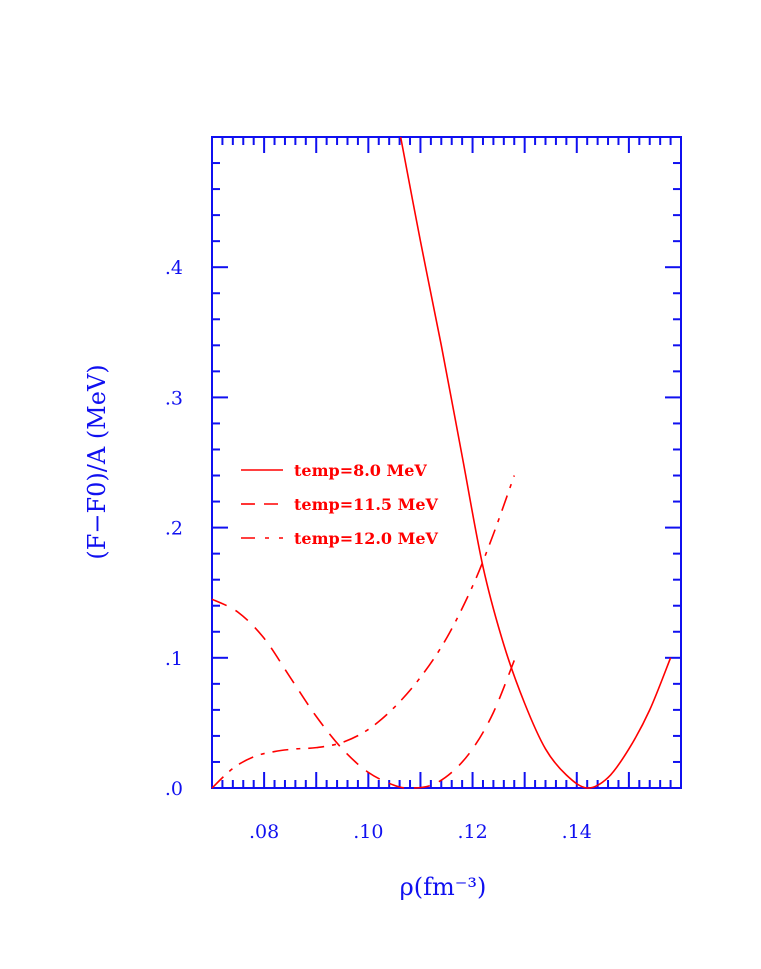  I want to click on y-tick-label: .1, so click(174, 659).